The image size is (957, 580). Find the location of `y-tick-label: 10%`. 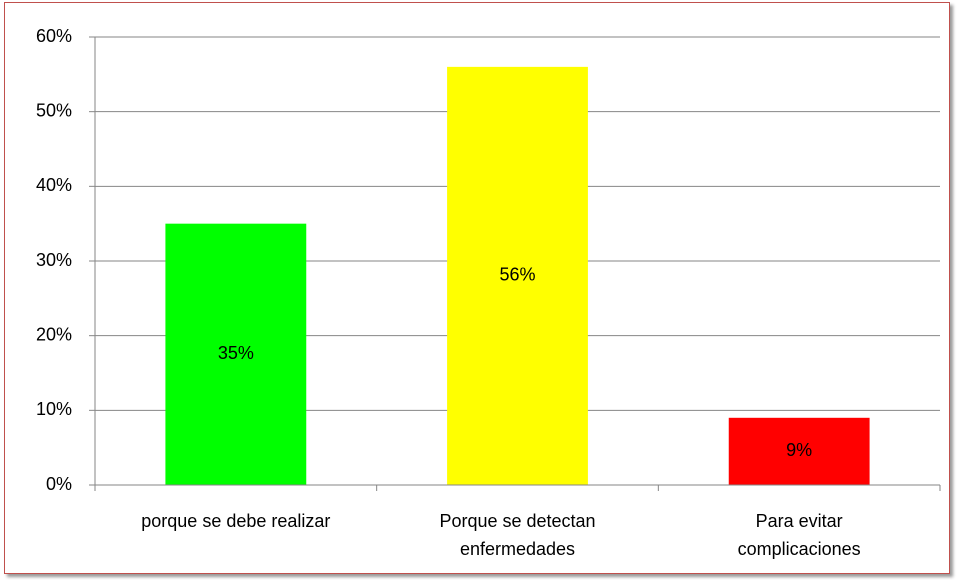

y-tick-label: 10% is located at coordinates (54, 409).